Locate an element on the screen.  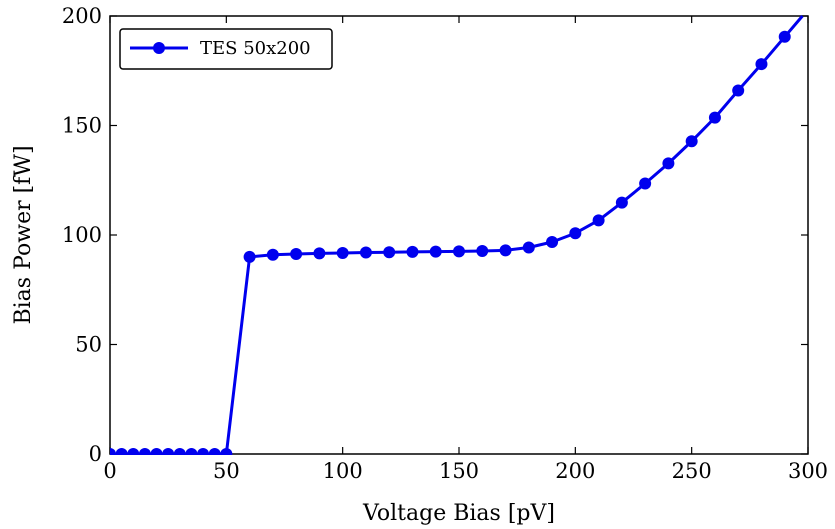
y-tick-label: 50 is located at coordinates (88, 345).